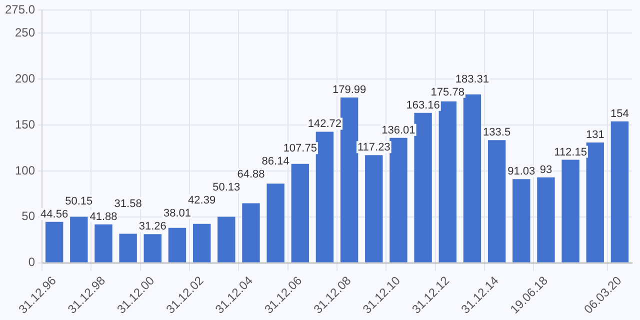 The image size is (640, 320). I want to click on data-label: 31.26, so click(152, 226).